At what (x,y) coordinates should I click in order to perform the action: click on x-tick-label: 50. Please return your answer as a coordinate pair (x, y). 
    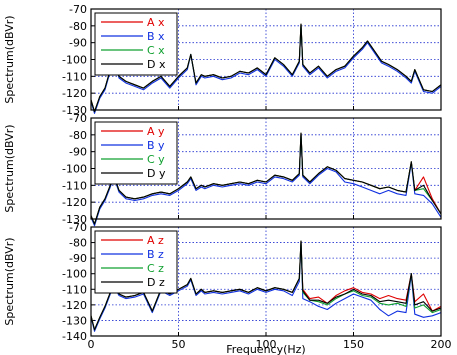
    Looking at the image, I should click on (179, 344).